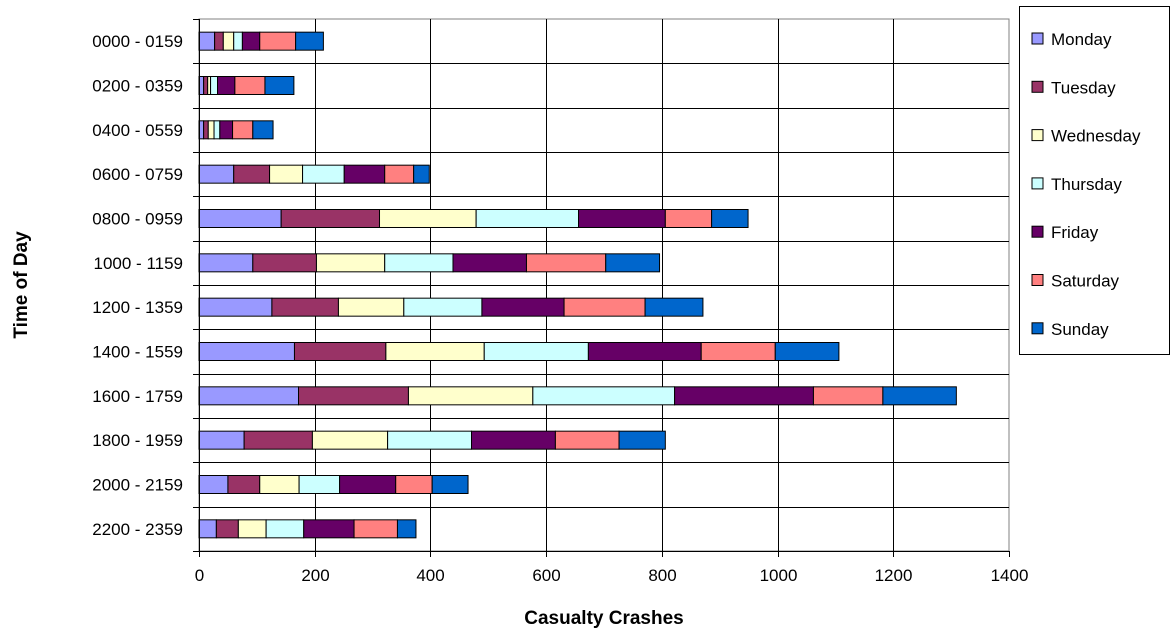 This screenshot has height=638, width=1175. Describe the element at coordinates (1096, 136) in the screenshot. I see `legend-label: Wednesday` at that location.